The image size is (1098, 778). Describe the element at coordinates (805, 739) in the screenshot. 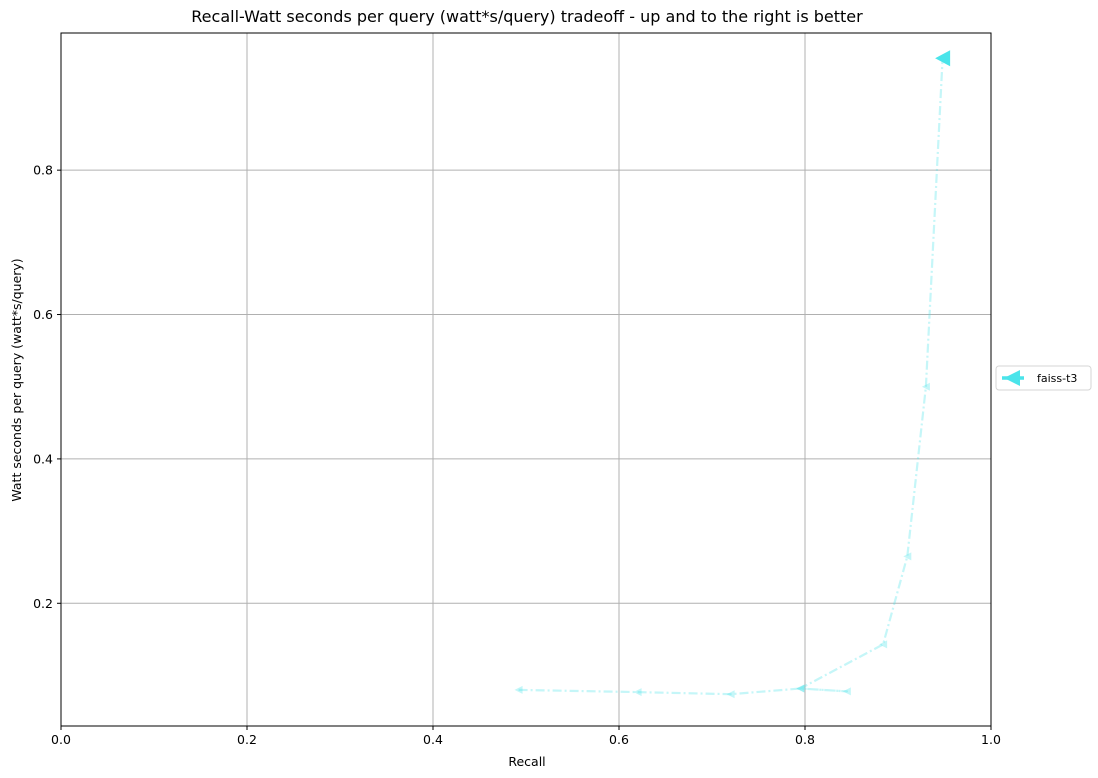

I see `x-tick-label: 0.8` at that location.